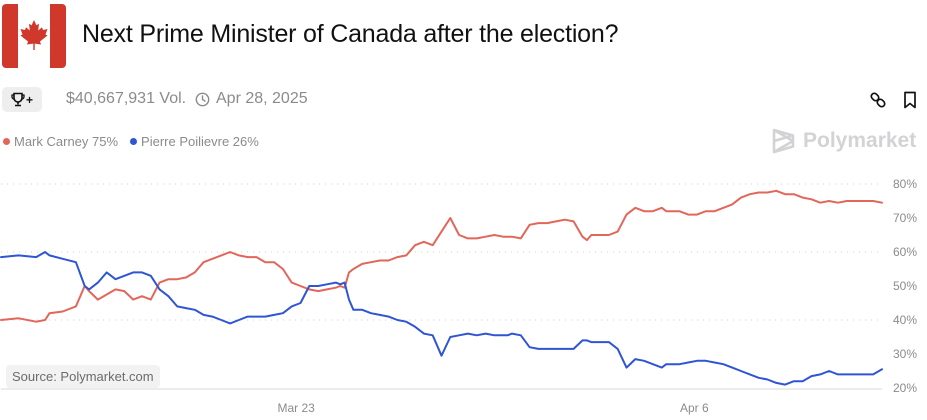  Describe the element at coordinates (83, 376) in the screenshot. I see `source-label: Source: Polymarket.com` at that location.